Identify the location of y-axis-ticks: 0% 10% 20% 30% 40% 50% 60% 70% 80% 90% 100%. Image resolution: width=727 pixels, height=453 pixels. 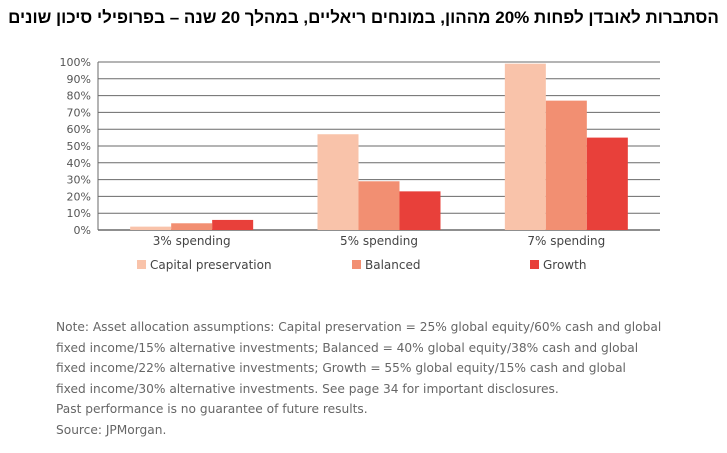
(75, 146).